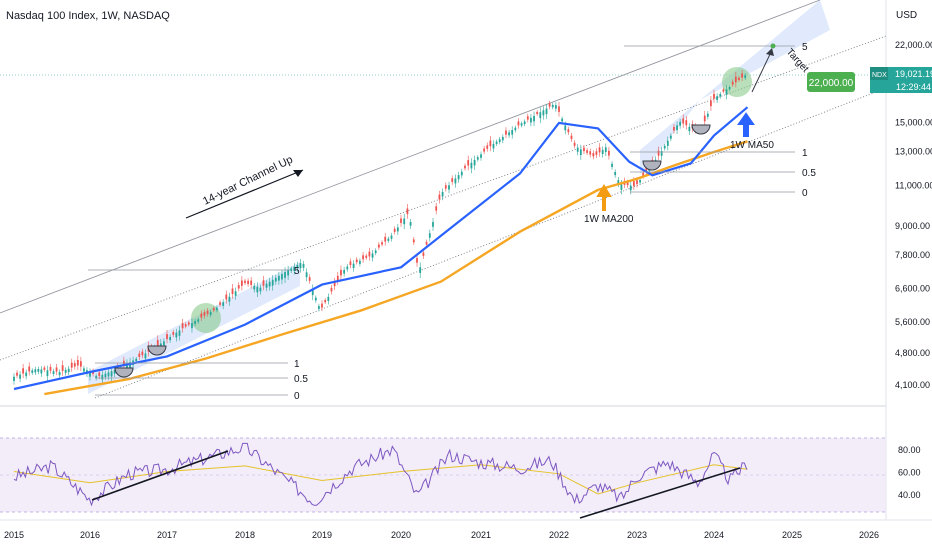 The width and height of the screenshot is (932, 550). I want to click on target-point, so click(773, 46).